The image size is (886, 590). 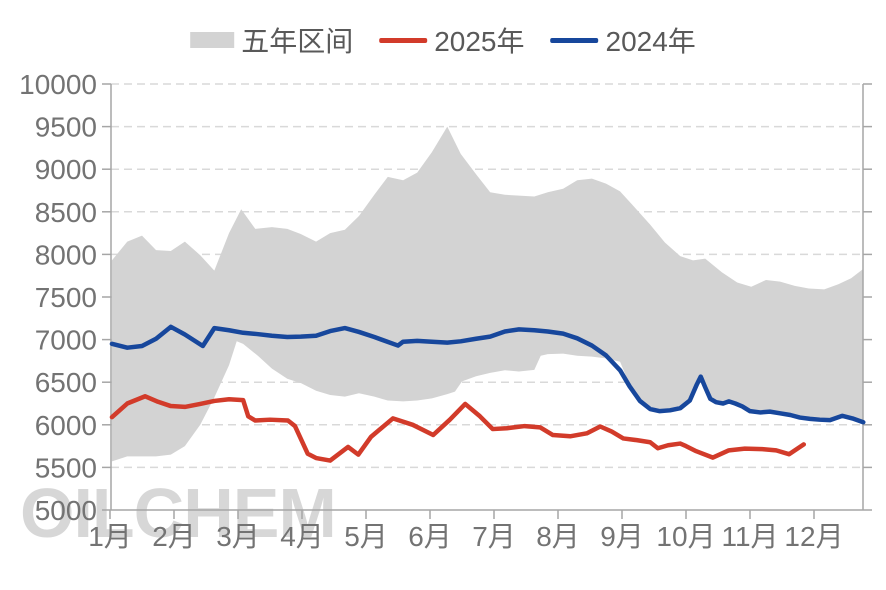 What do you see at coordinates (238, 536) in the screenshot?
I see `x-tick-label: 3月` at bounding box center [238, 536].